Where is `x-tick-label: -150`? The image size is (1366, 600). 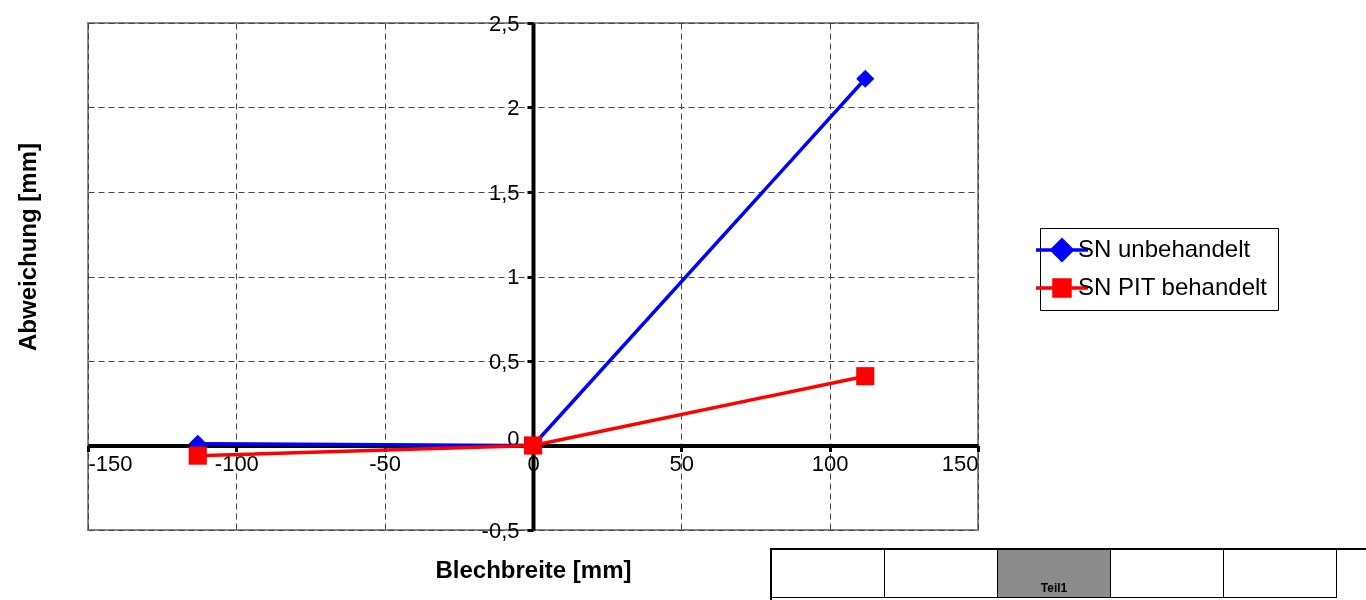
x-tick-label: -150 is located at coordinates (110, 463).